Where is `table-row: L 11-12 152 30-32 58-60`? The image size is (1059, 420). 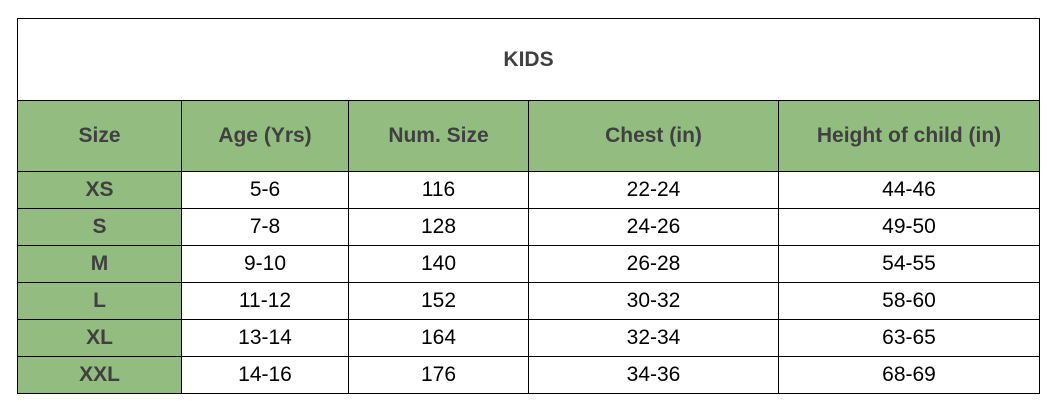
table-row: L 11-12 152 30-32 58-60 is located at coordinates (529, 301).